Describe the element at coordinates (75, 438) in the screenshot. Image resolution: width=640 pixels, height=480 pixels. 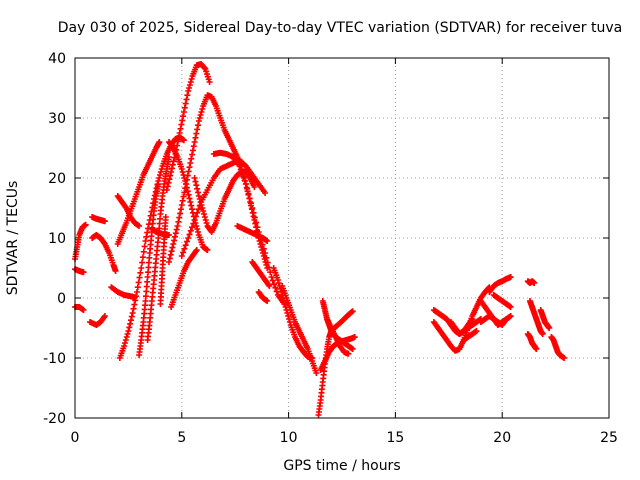
I see `x-tick-label: 0` at that location.